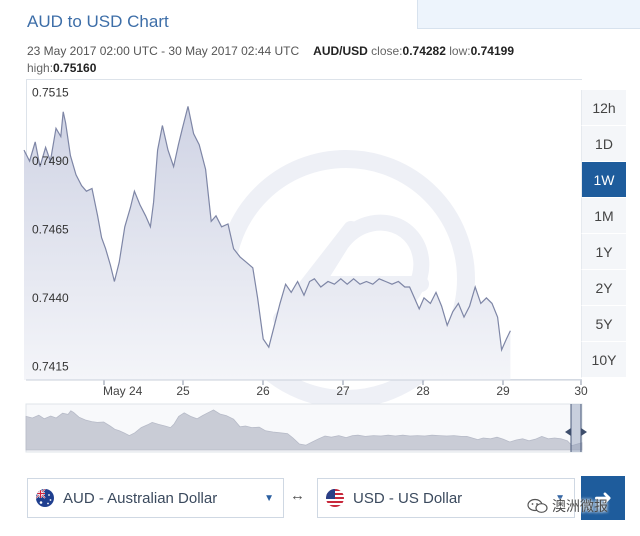 The width and height of the screenshot is (640, 536). I want to click on navigator-selection, so click(576, 428).